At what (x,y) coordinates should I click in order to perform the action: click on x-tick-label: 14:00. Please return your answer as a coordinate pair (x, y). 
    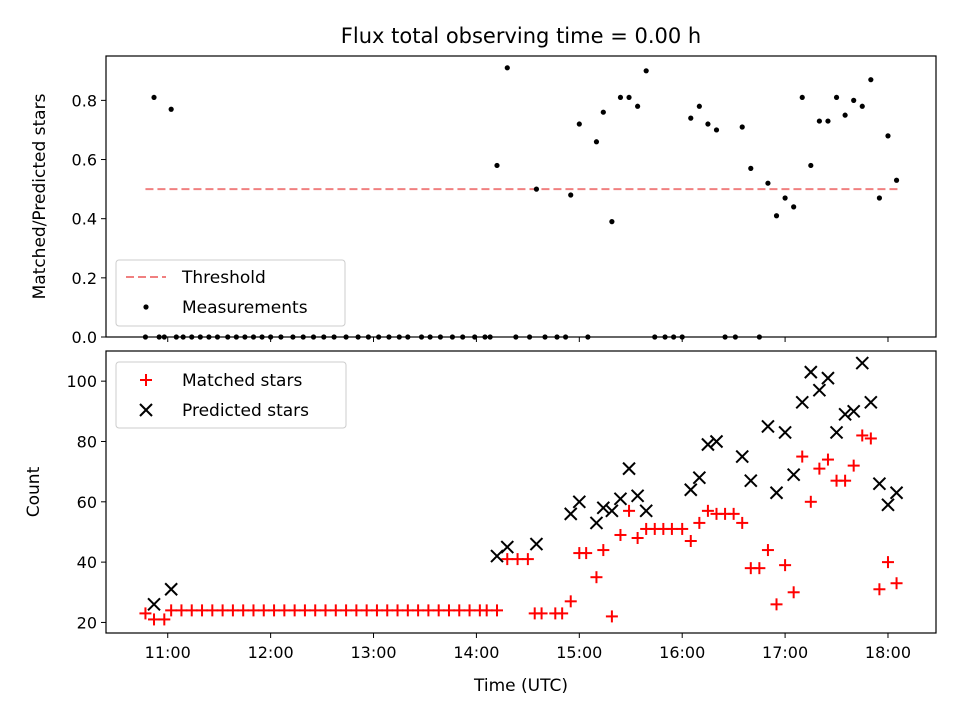
    Looking at the image, I should click on (476, 652).